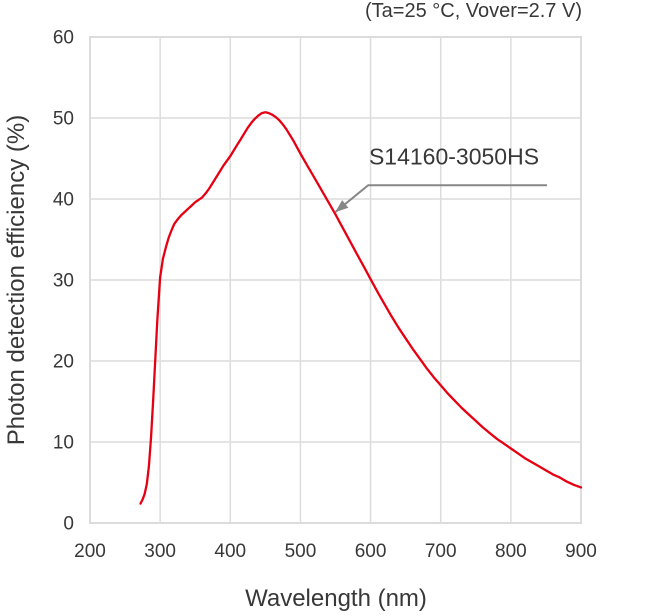 The width and height of the screenshot is (670, 616). What do you see at coordinates (581, 551) in the screenshot?
I see `x-tick-label: 900` at bounding box center [581, 551].